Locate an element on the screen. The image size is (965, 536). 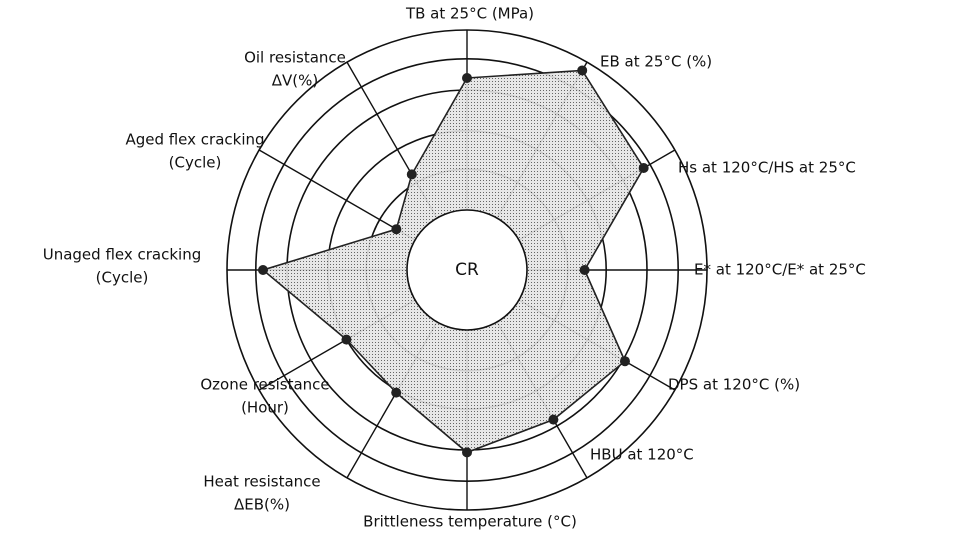
spoke is located at coordinates (337, 195).